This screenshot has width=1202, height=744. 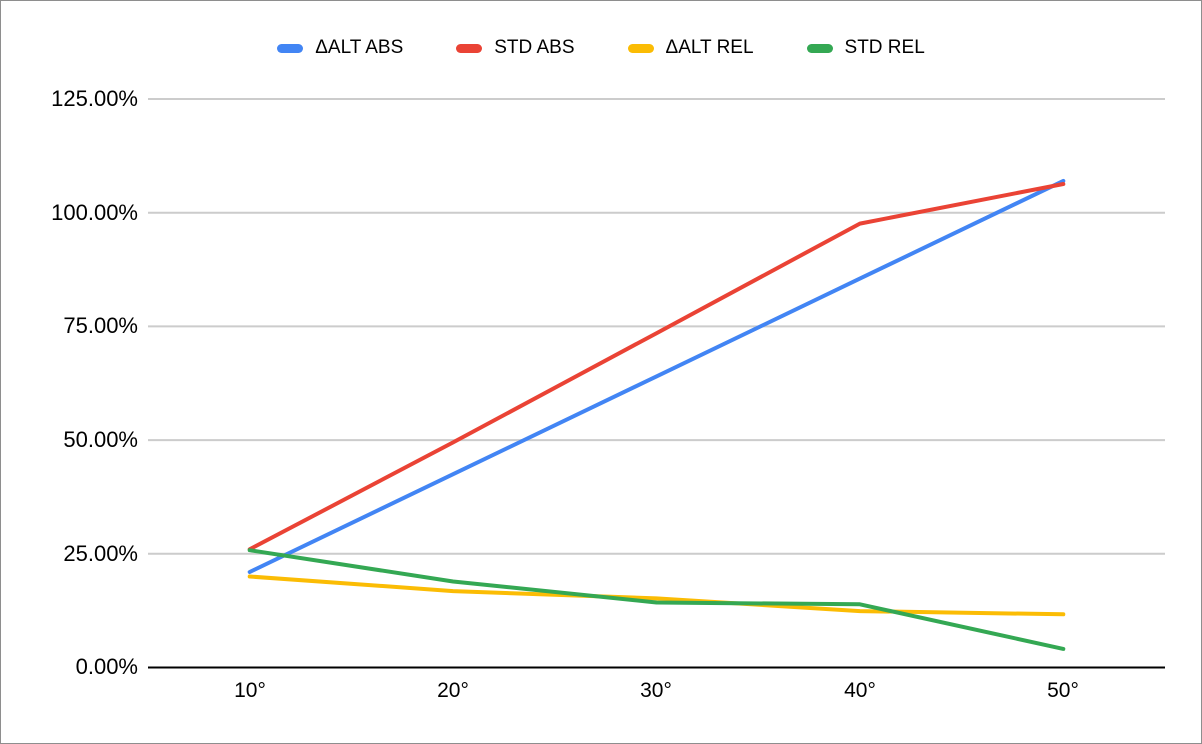 What do you see at coordinates (359, 47) in the screenshot?
I see `legend-label-dalt-abs: ΔALT ABS` at bounding box center [359, 47].